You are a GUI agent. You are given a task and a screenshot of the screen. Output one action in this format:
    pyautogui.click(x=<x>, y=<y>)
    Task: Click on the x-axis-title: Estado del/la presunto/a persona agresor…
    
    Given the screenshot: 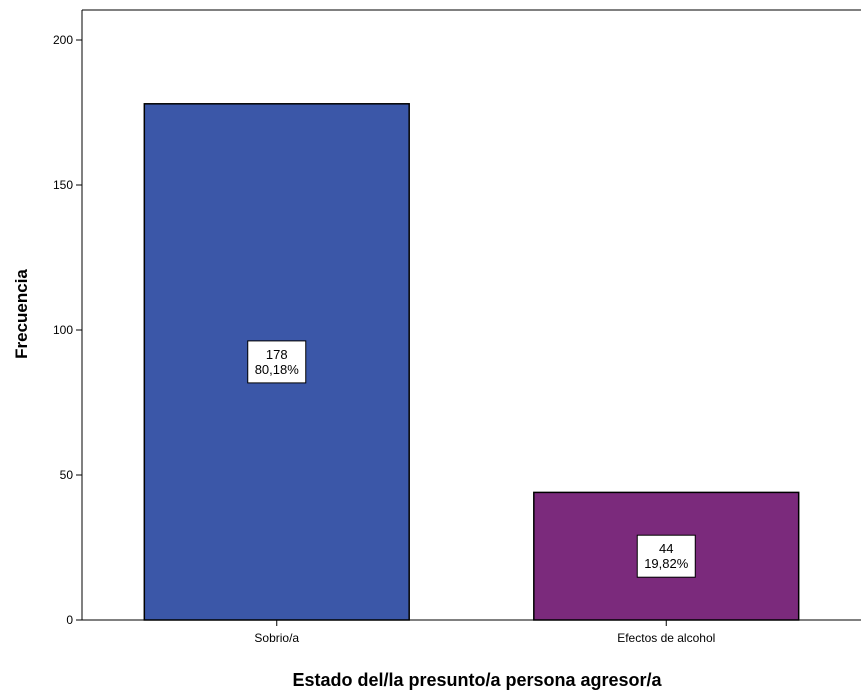 What is the action you would take?
    pyautogui.click(x=477, y=680)
    